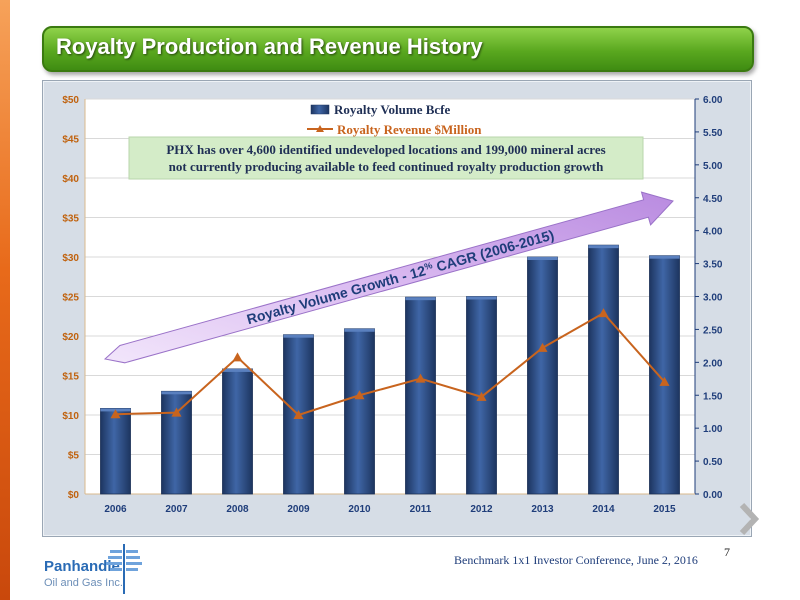  I want to click on left-axis-tick-label: $5, so click(74, 456).